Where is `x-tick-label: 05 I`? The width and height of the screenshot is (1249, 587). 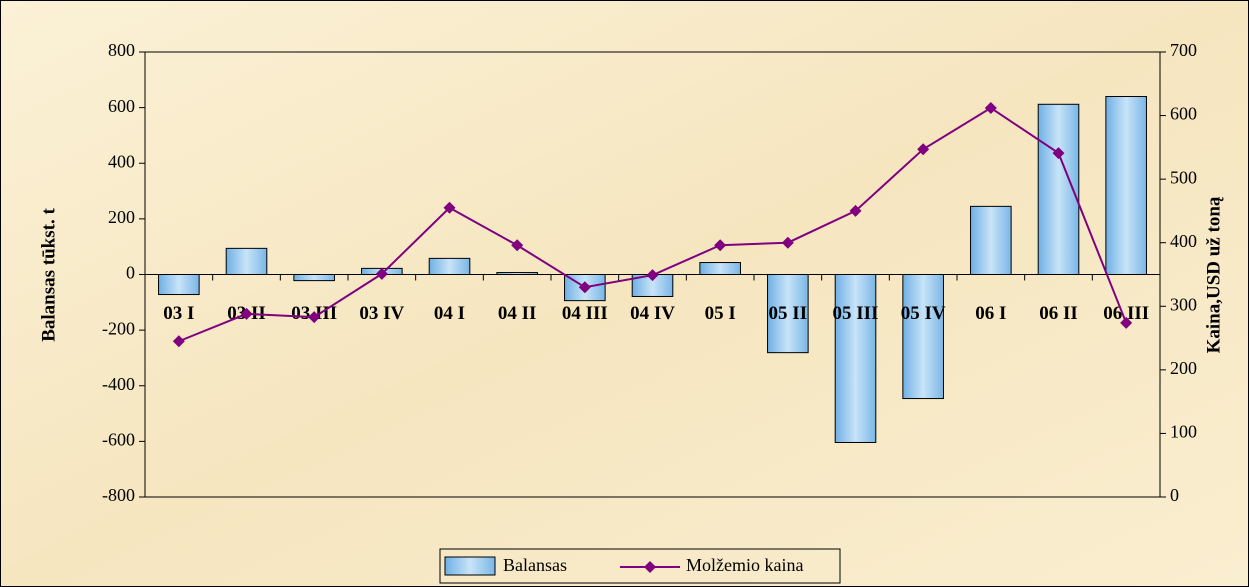
x-tick-label: 05 I is located at coordinates (720, 313).